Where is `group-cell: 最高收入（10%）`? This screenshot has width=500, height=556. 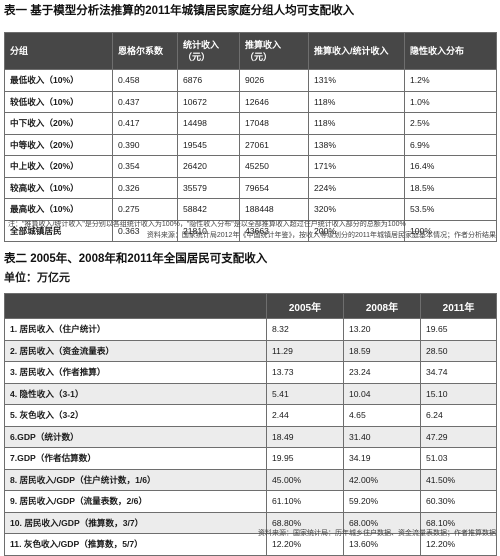 group-cell: 最高收入（10%） is located at coordinates (58, 209).